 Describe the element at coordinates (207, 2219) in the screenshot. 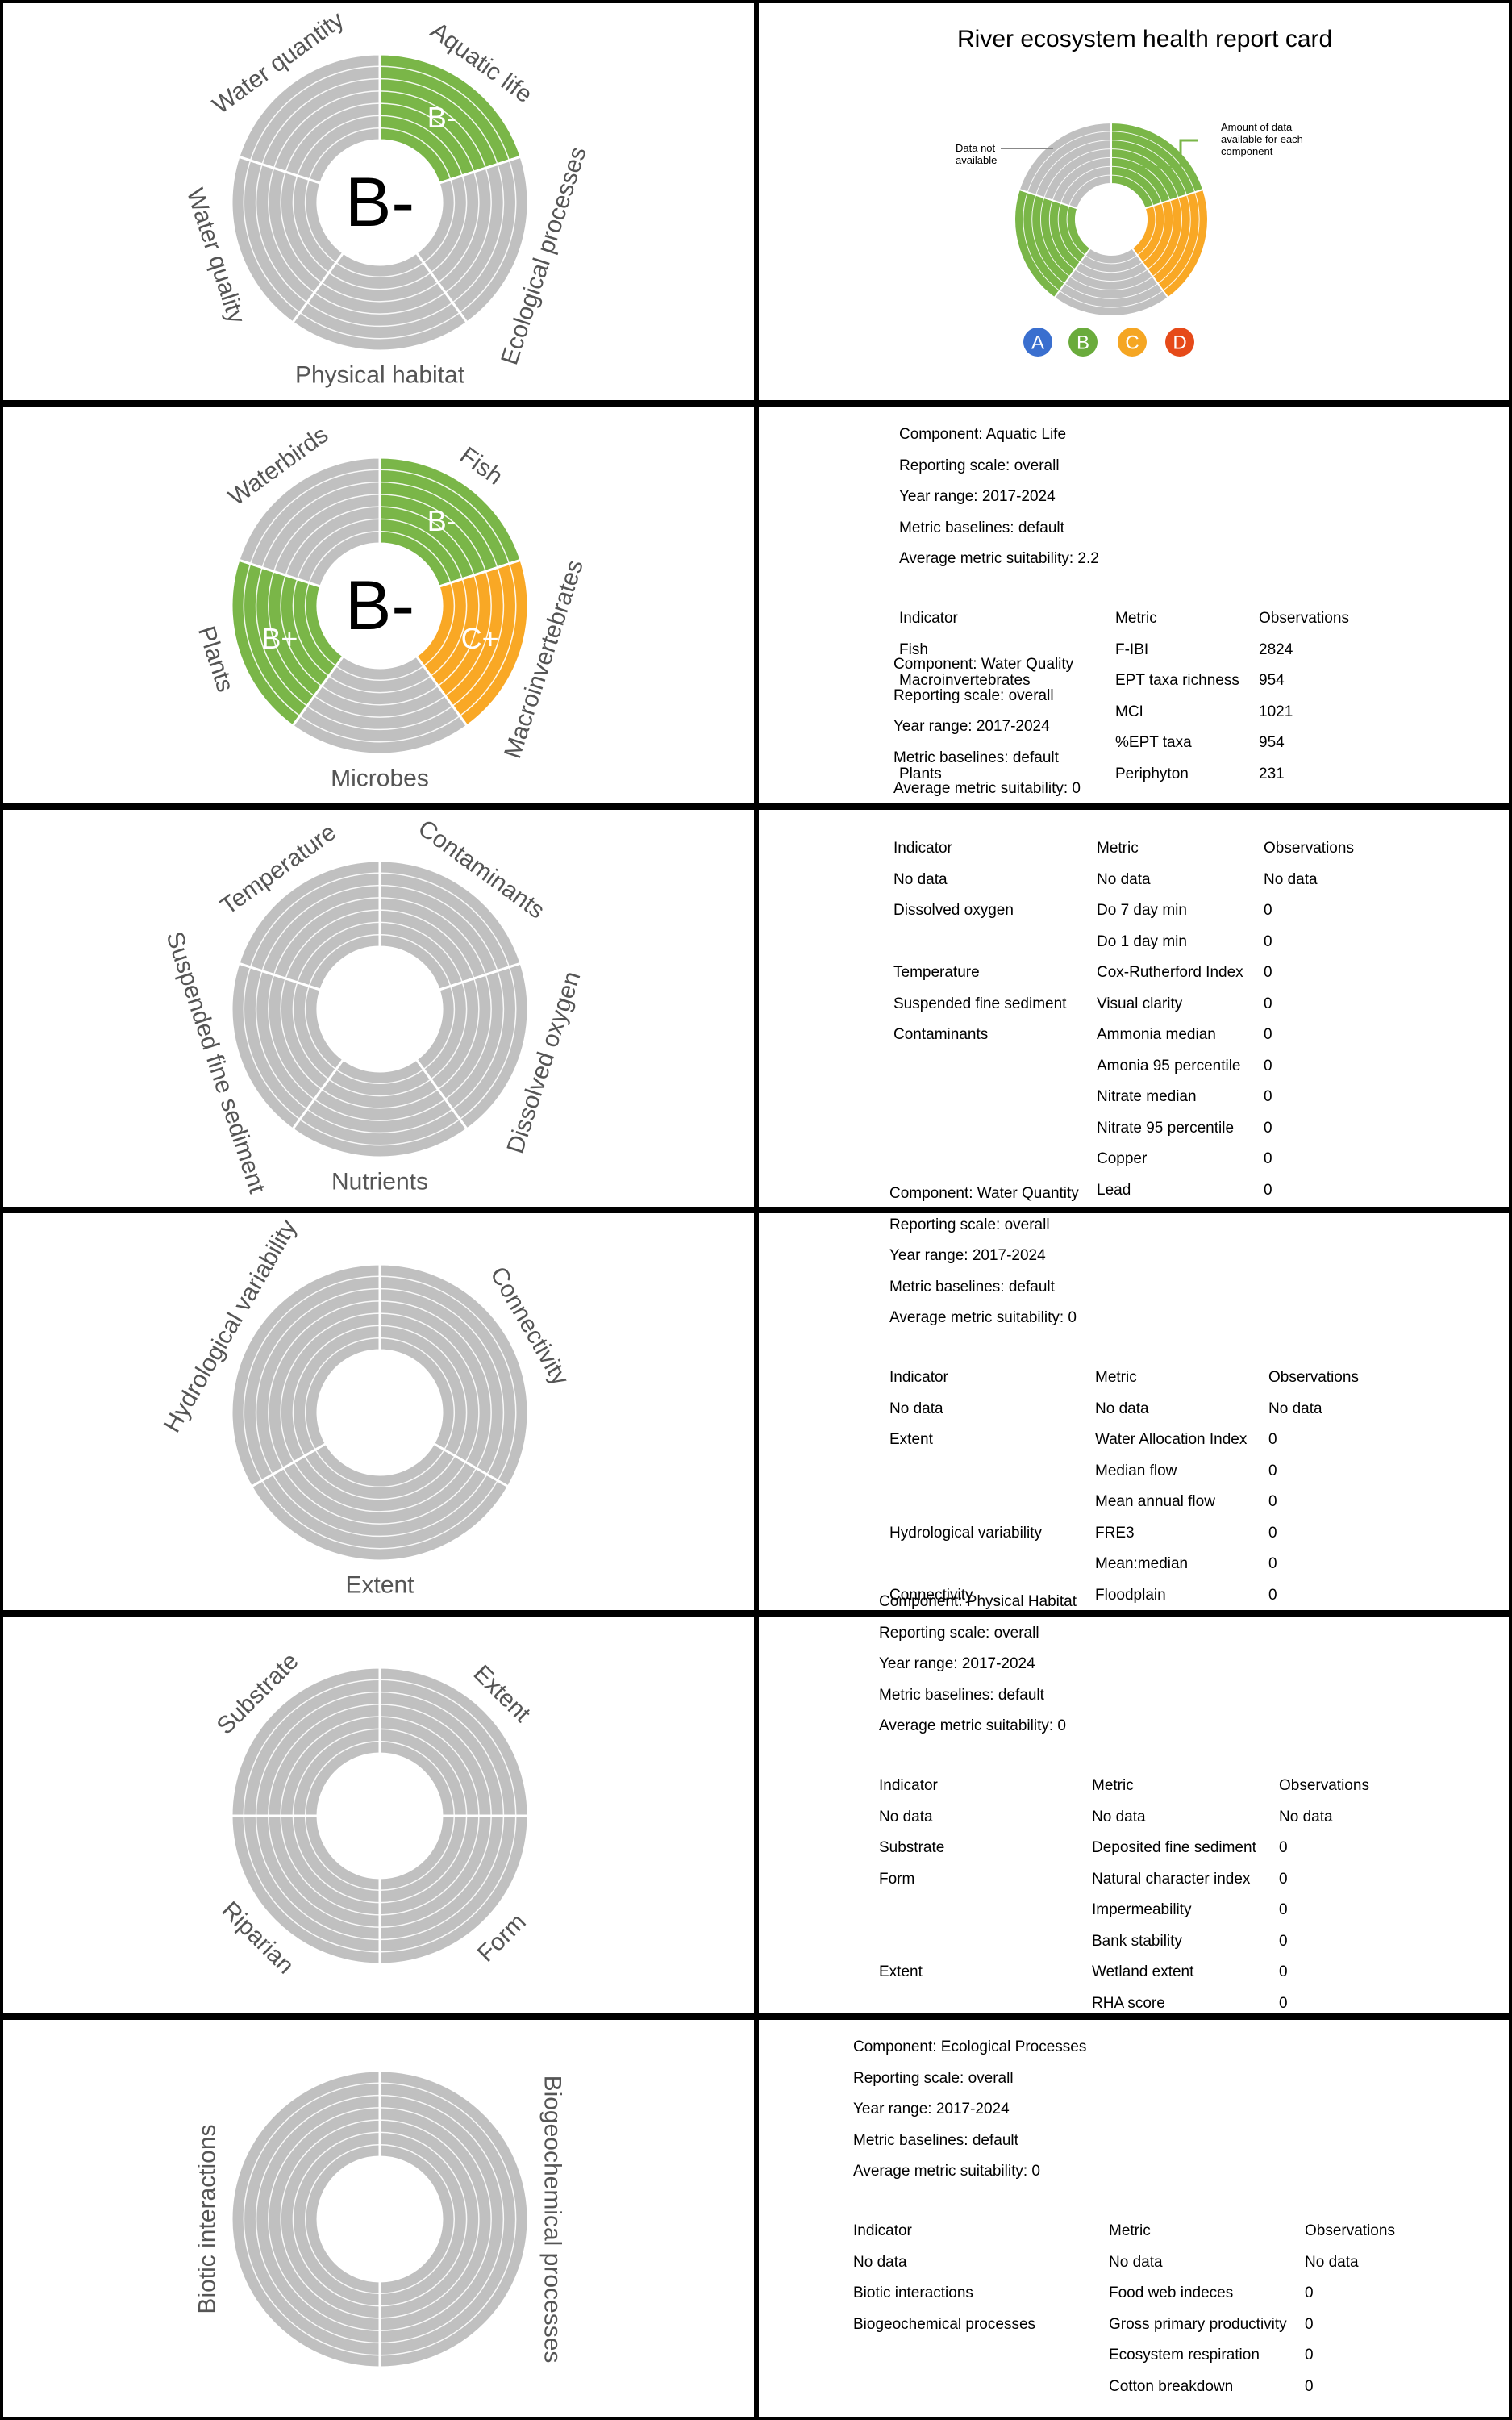

I see `segment-label: Biotic interactions` at that location.